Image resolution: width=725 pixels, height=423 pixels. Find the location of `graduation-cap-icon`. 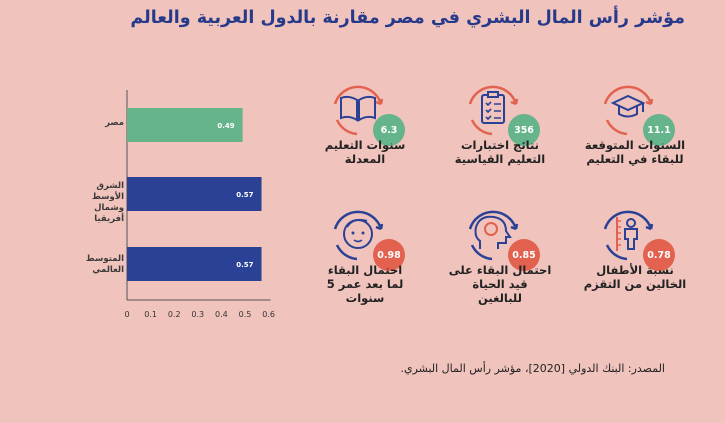

graduation-cap-icon is located at coordinates (628, 110).